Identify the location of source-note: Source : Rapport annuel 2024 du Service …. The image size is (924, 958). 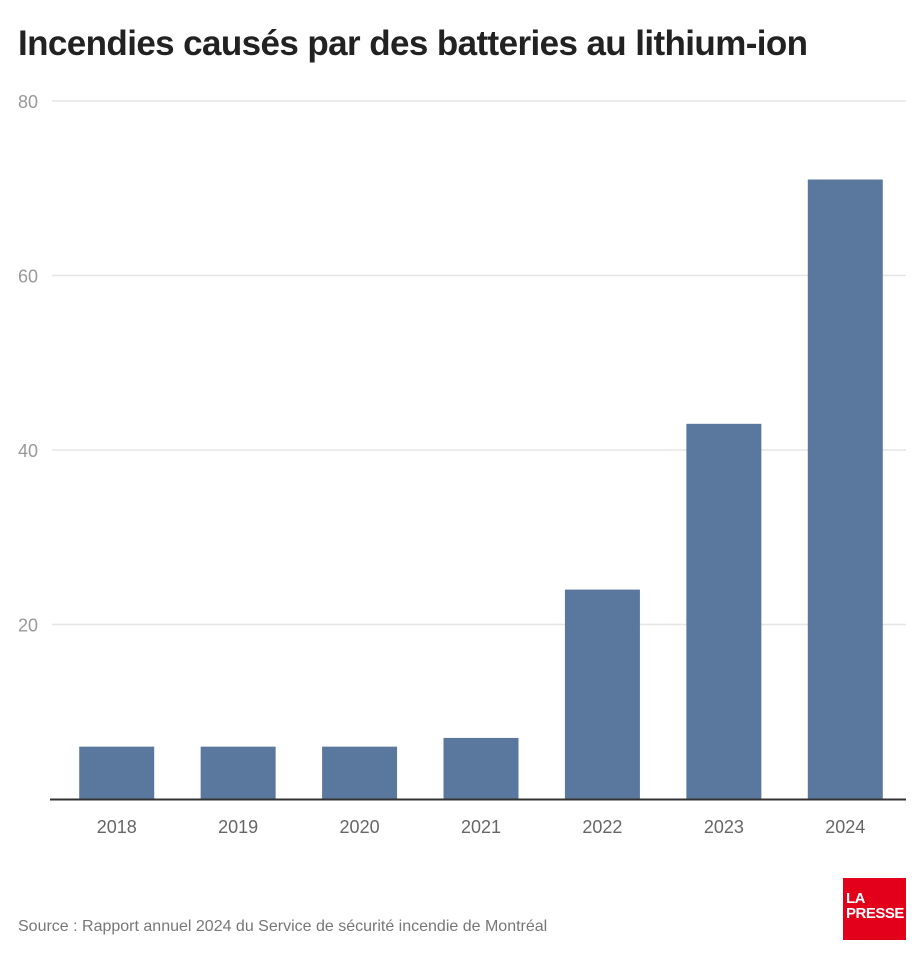
(283, 926).